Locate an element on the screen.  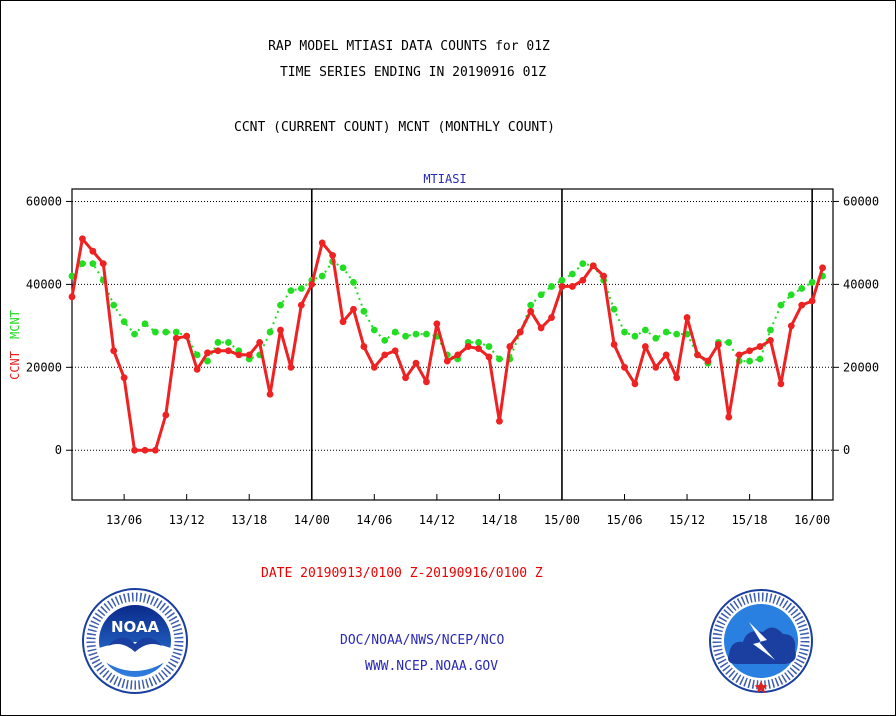
y-tick-label-right: 20000 is located at coordinates (861, 367).